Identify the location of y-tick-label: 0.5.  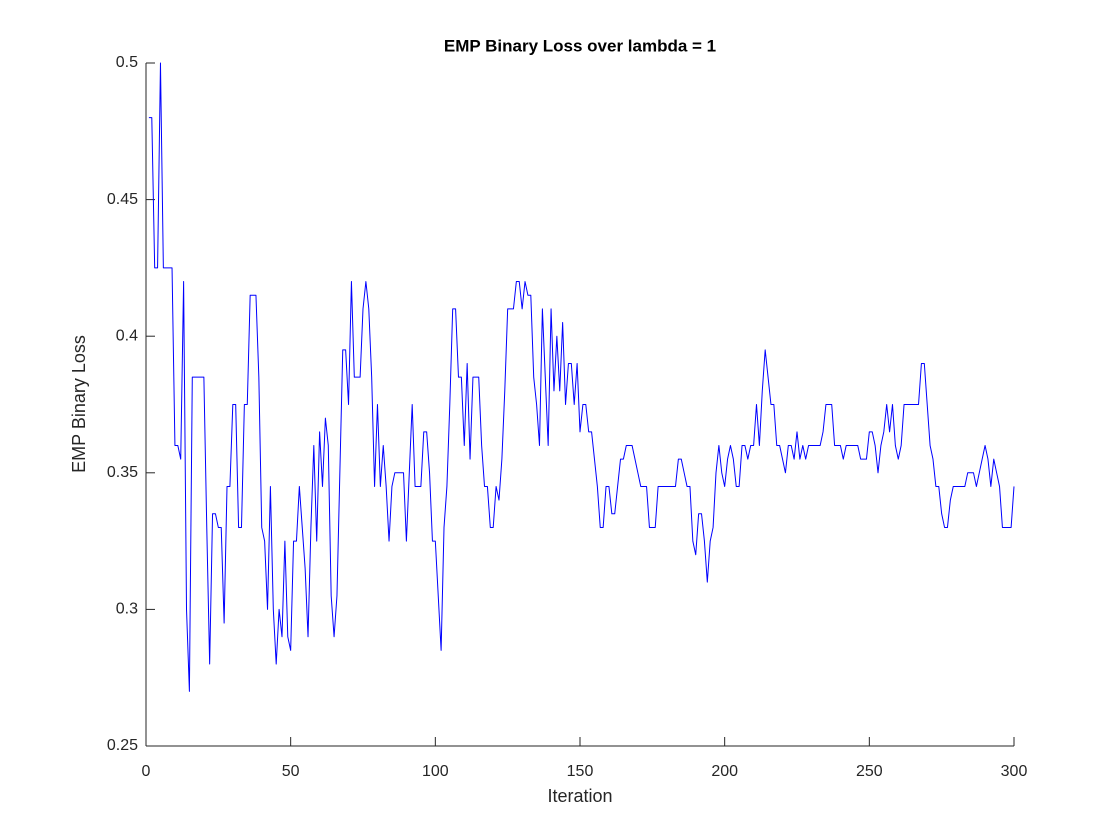
(127, 62).